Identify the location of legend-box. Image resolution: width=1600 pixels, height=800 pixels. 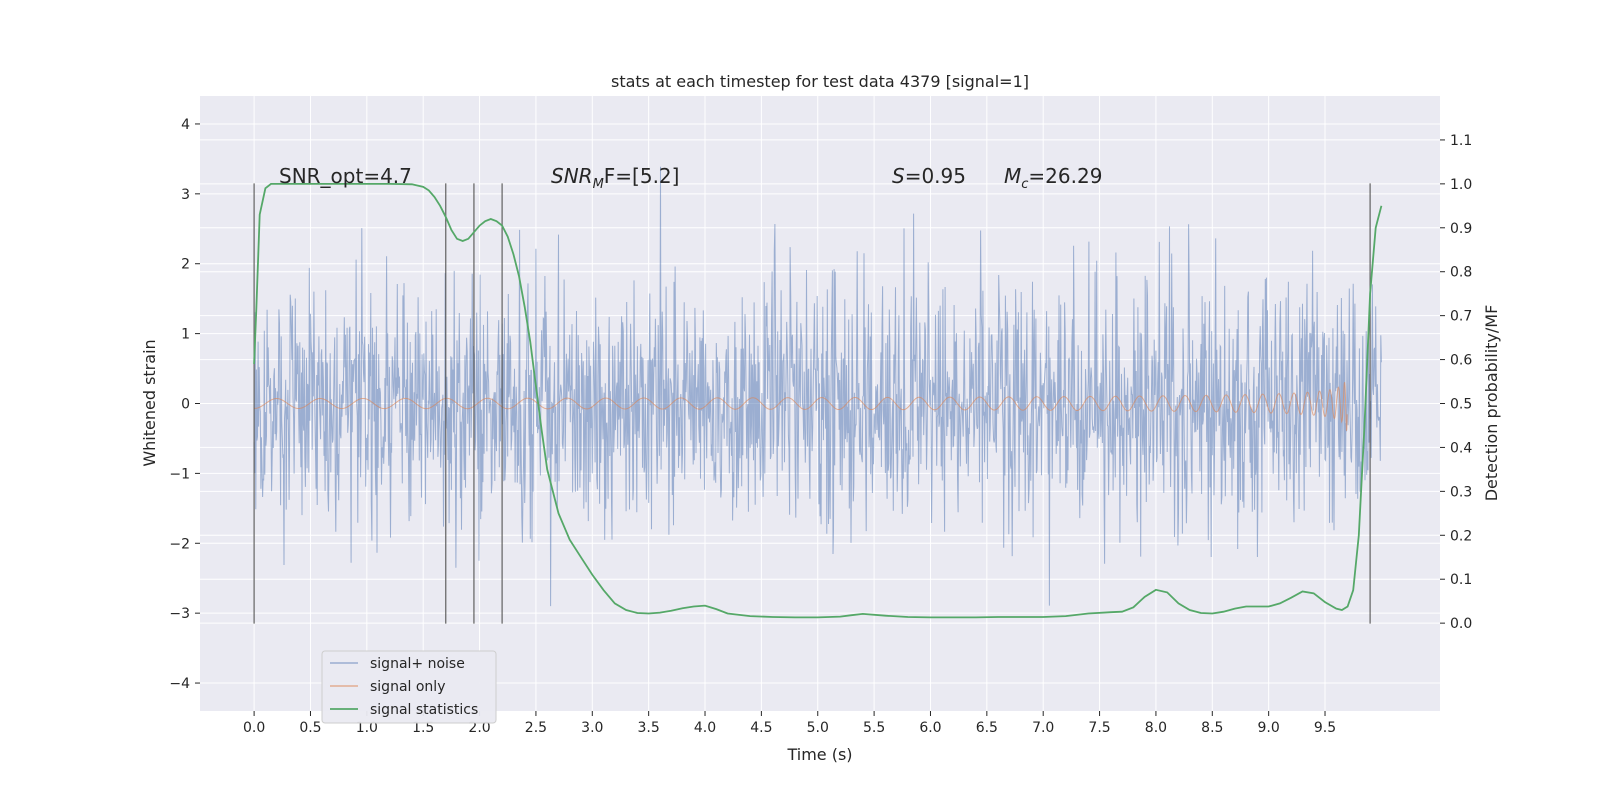
(409, 687).